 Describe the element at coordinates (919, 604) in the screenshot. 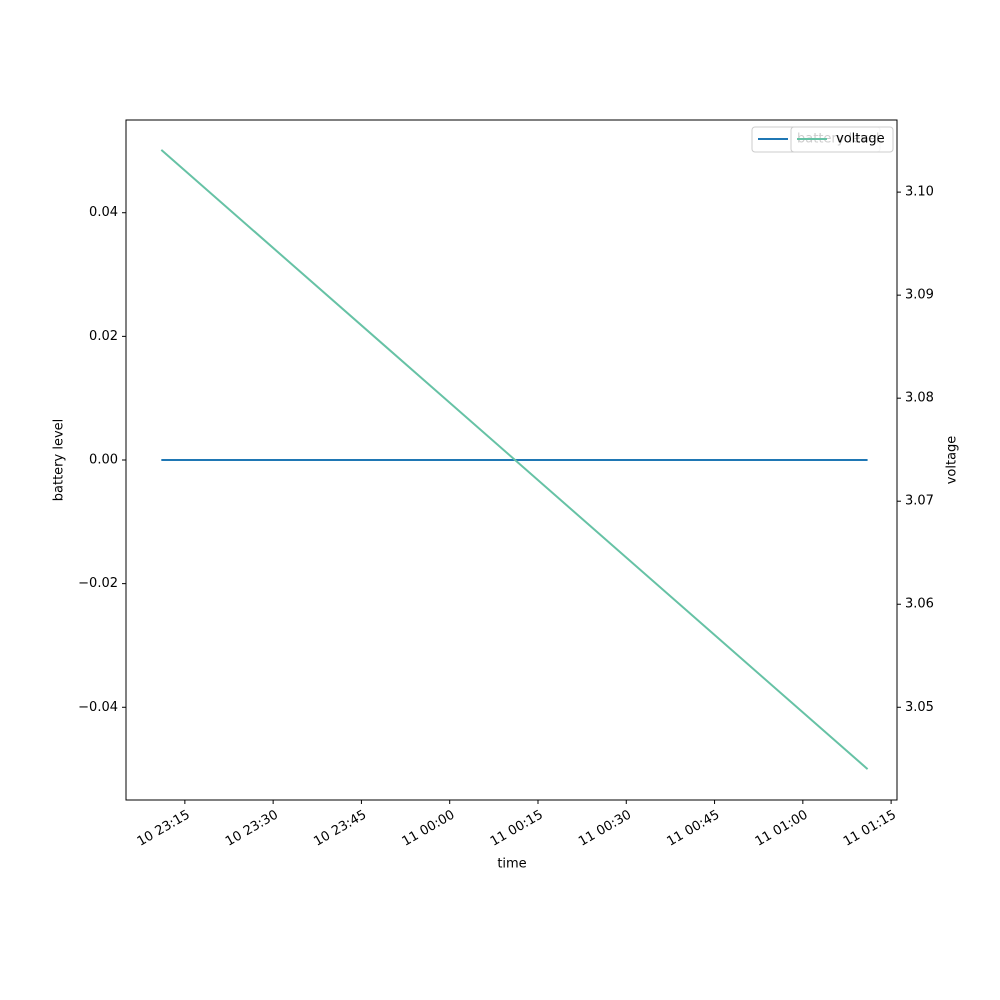

I see `y2-tick-label: 3.06` at that location.